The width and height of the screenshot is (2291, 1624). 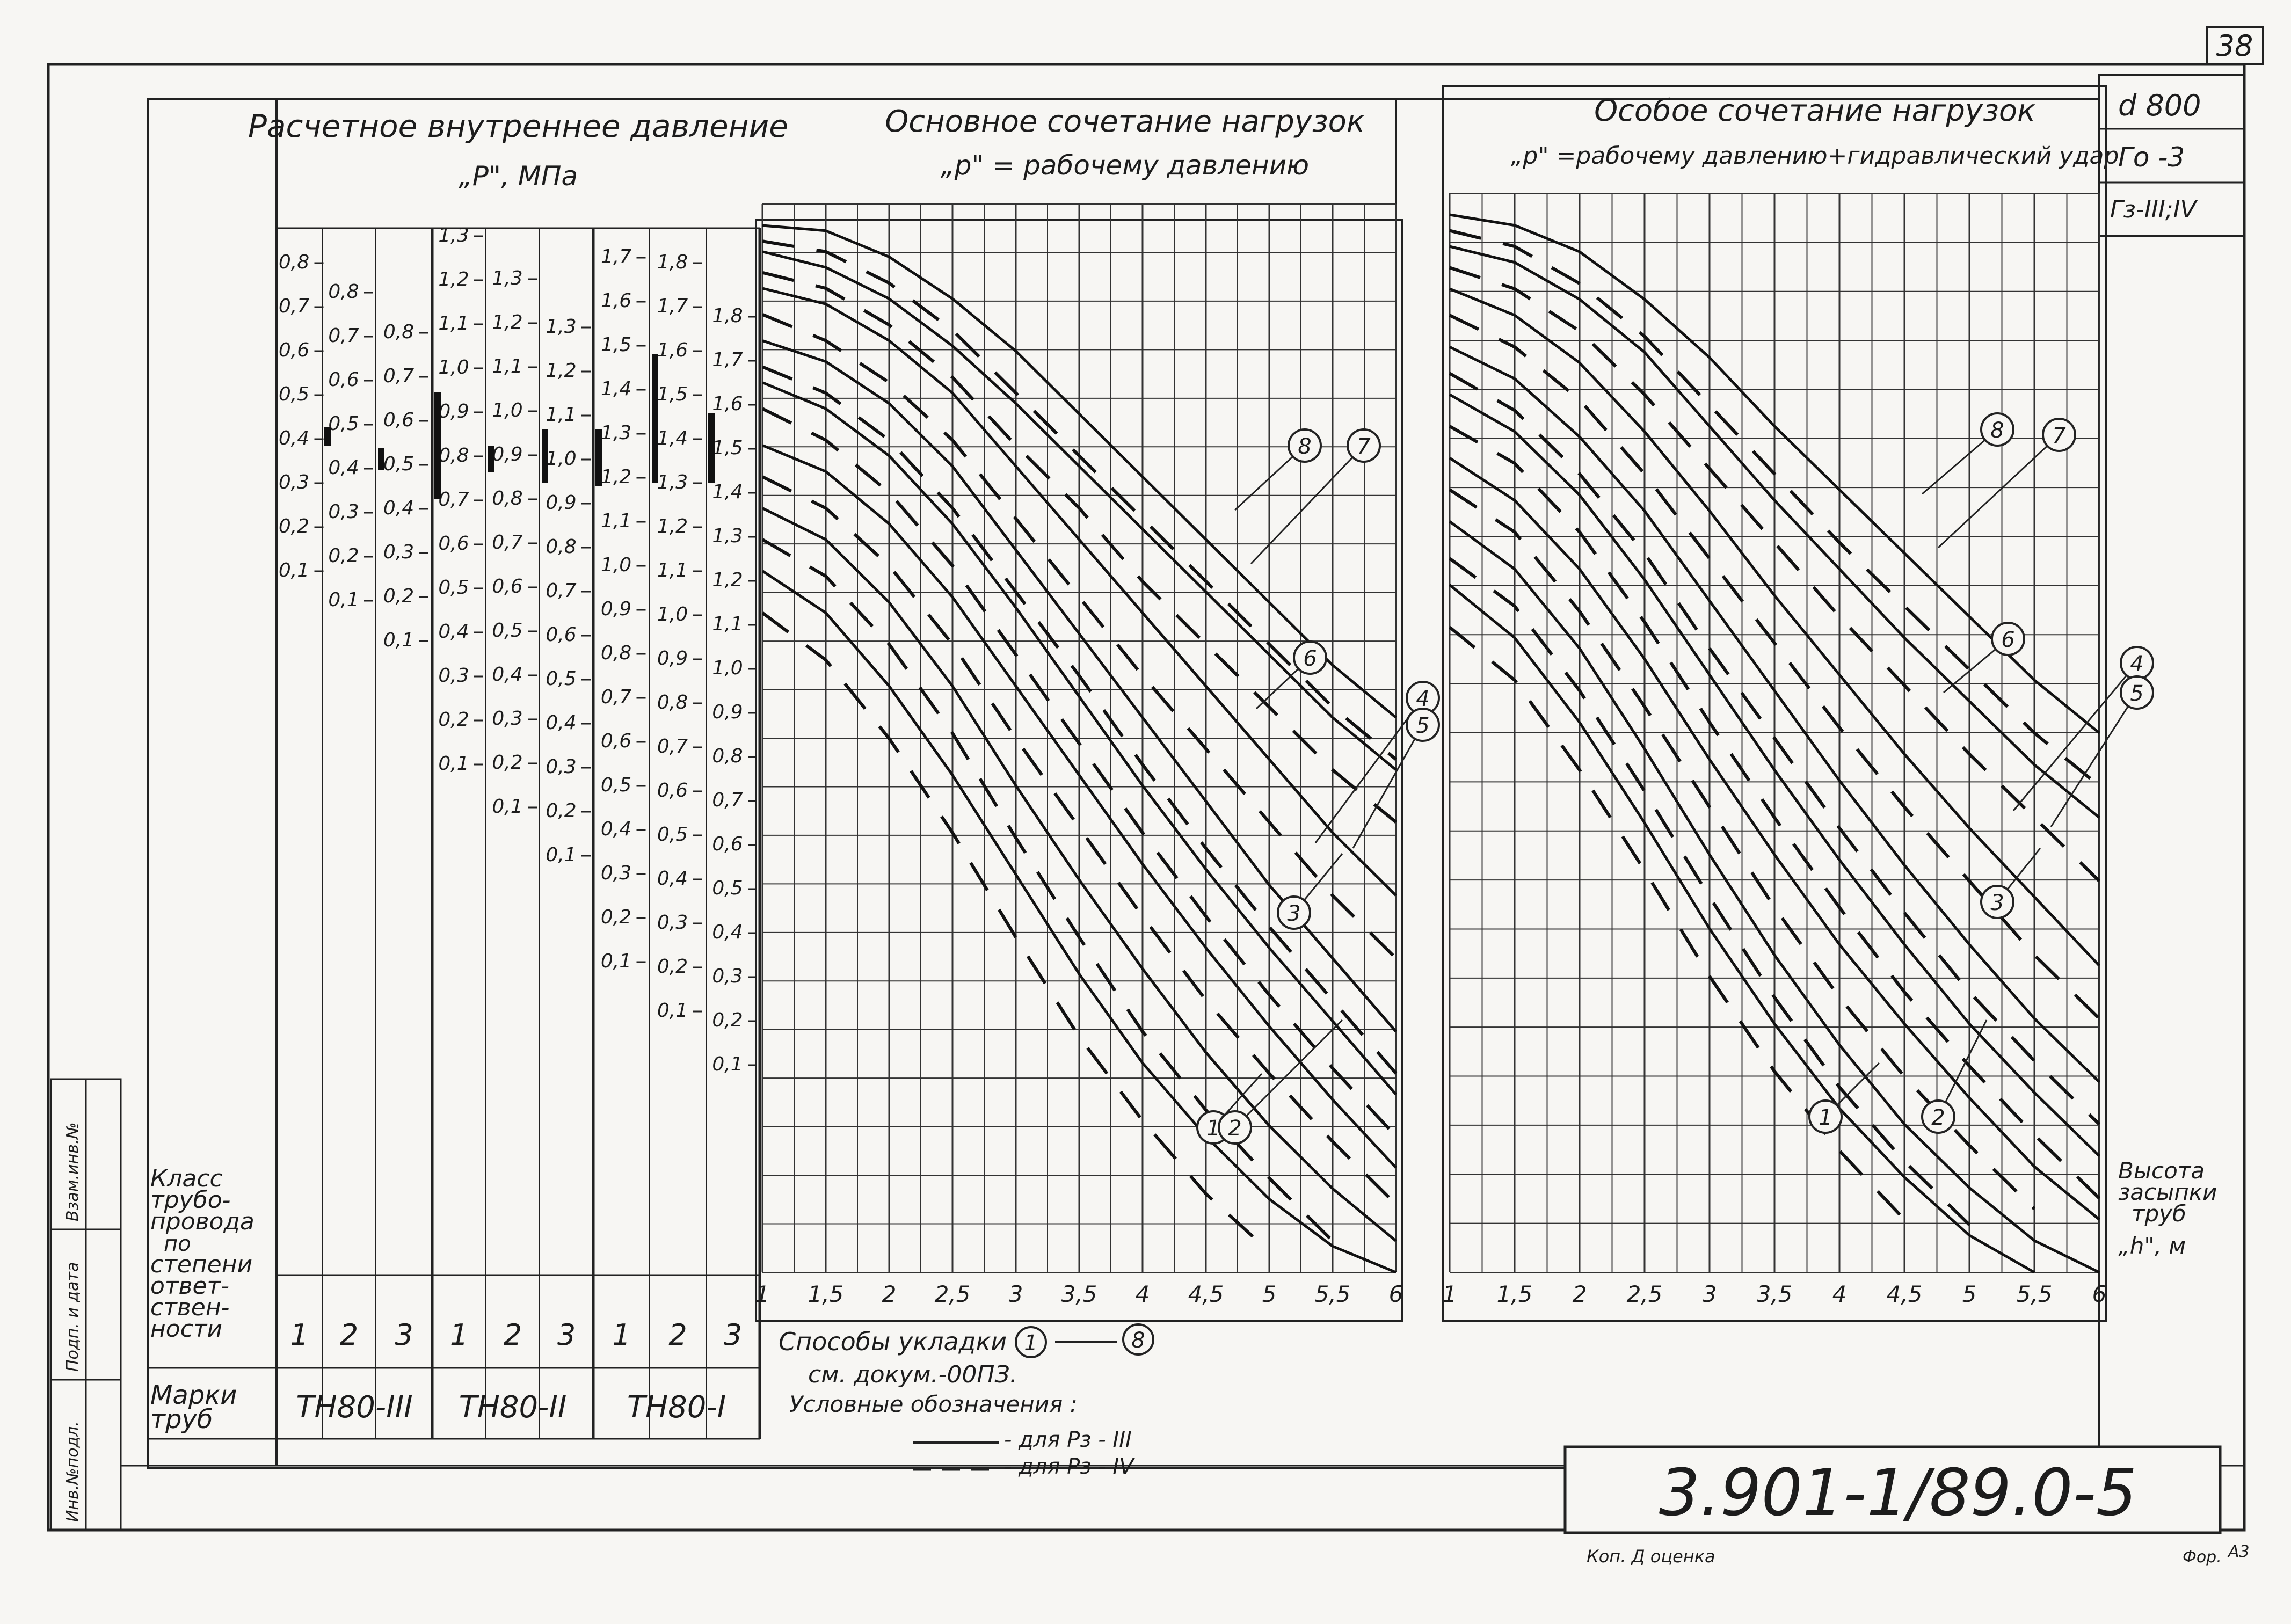 What do you see at coordinates (1143, 1294) in the screenshot?
I see `x-tick-label: 4` at bounding box center [1143, 1294].